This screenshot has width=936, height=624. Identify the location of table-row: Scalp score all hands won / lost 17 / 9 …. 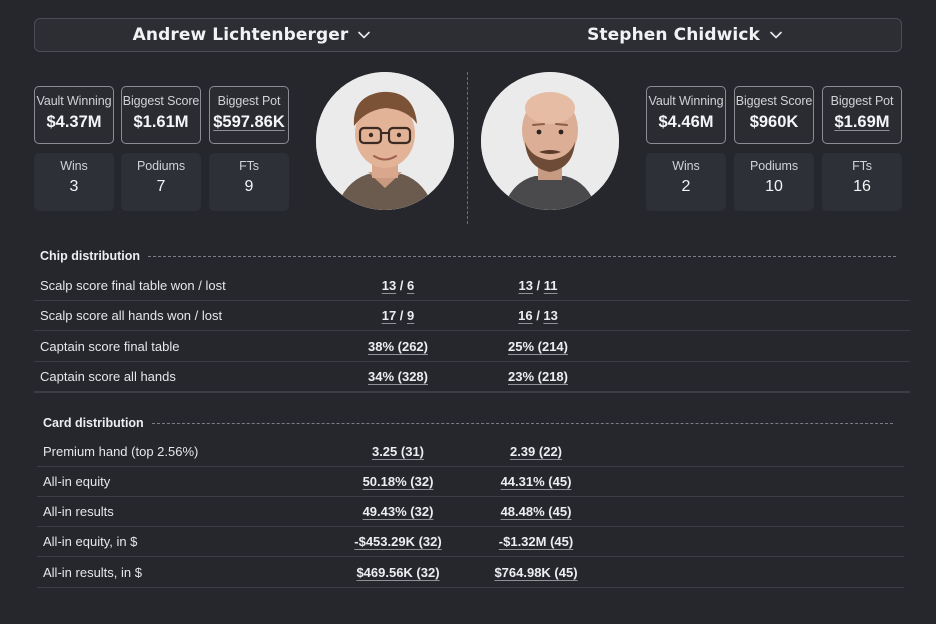
(472, 316).